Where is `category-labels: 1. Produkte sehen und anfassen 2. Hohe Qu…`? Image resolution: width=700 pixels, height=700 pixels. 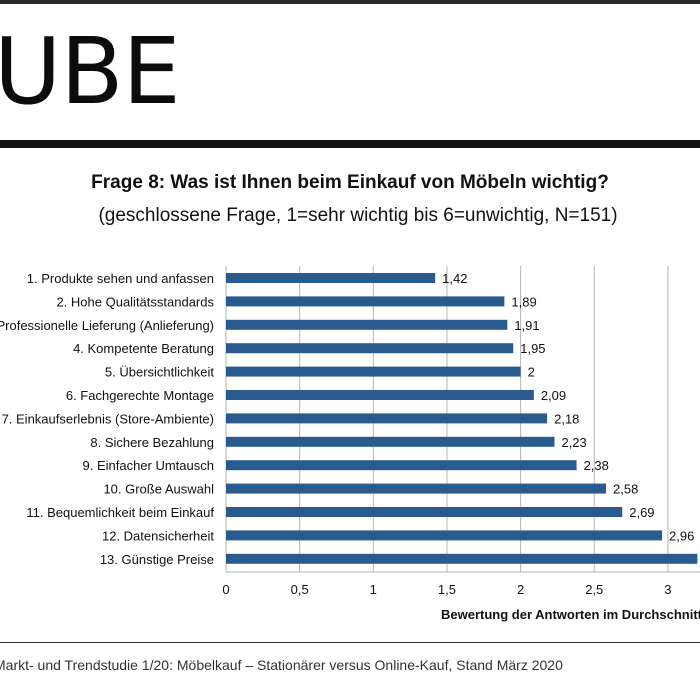 category-labels: 1. Produkte sehen und anfassen 2. Hohe Qu… is located at coordinates (107, 419).